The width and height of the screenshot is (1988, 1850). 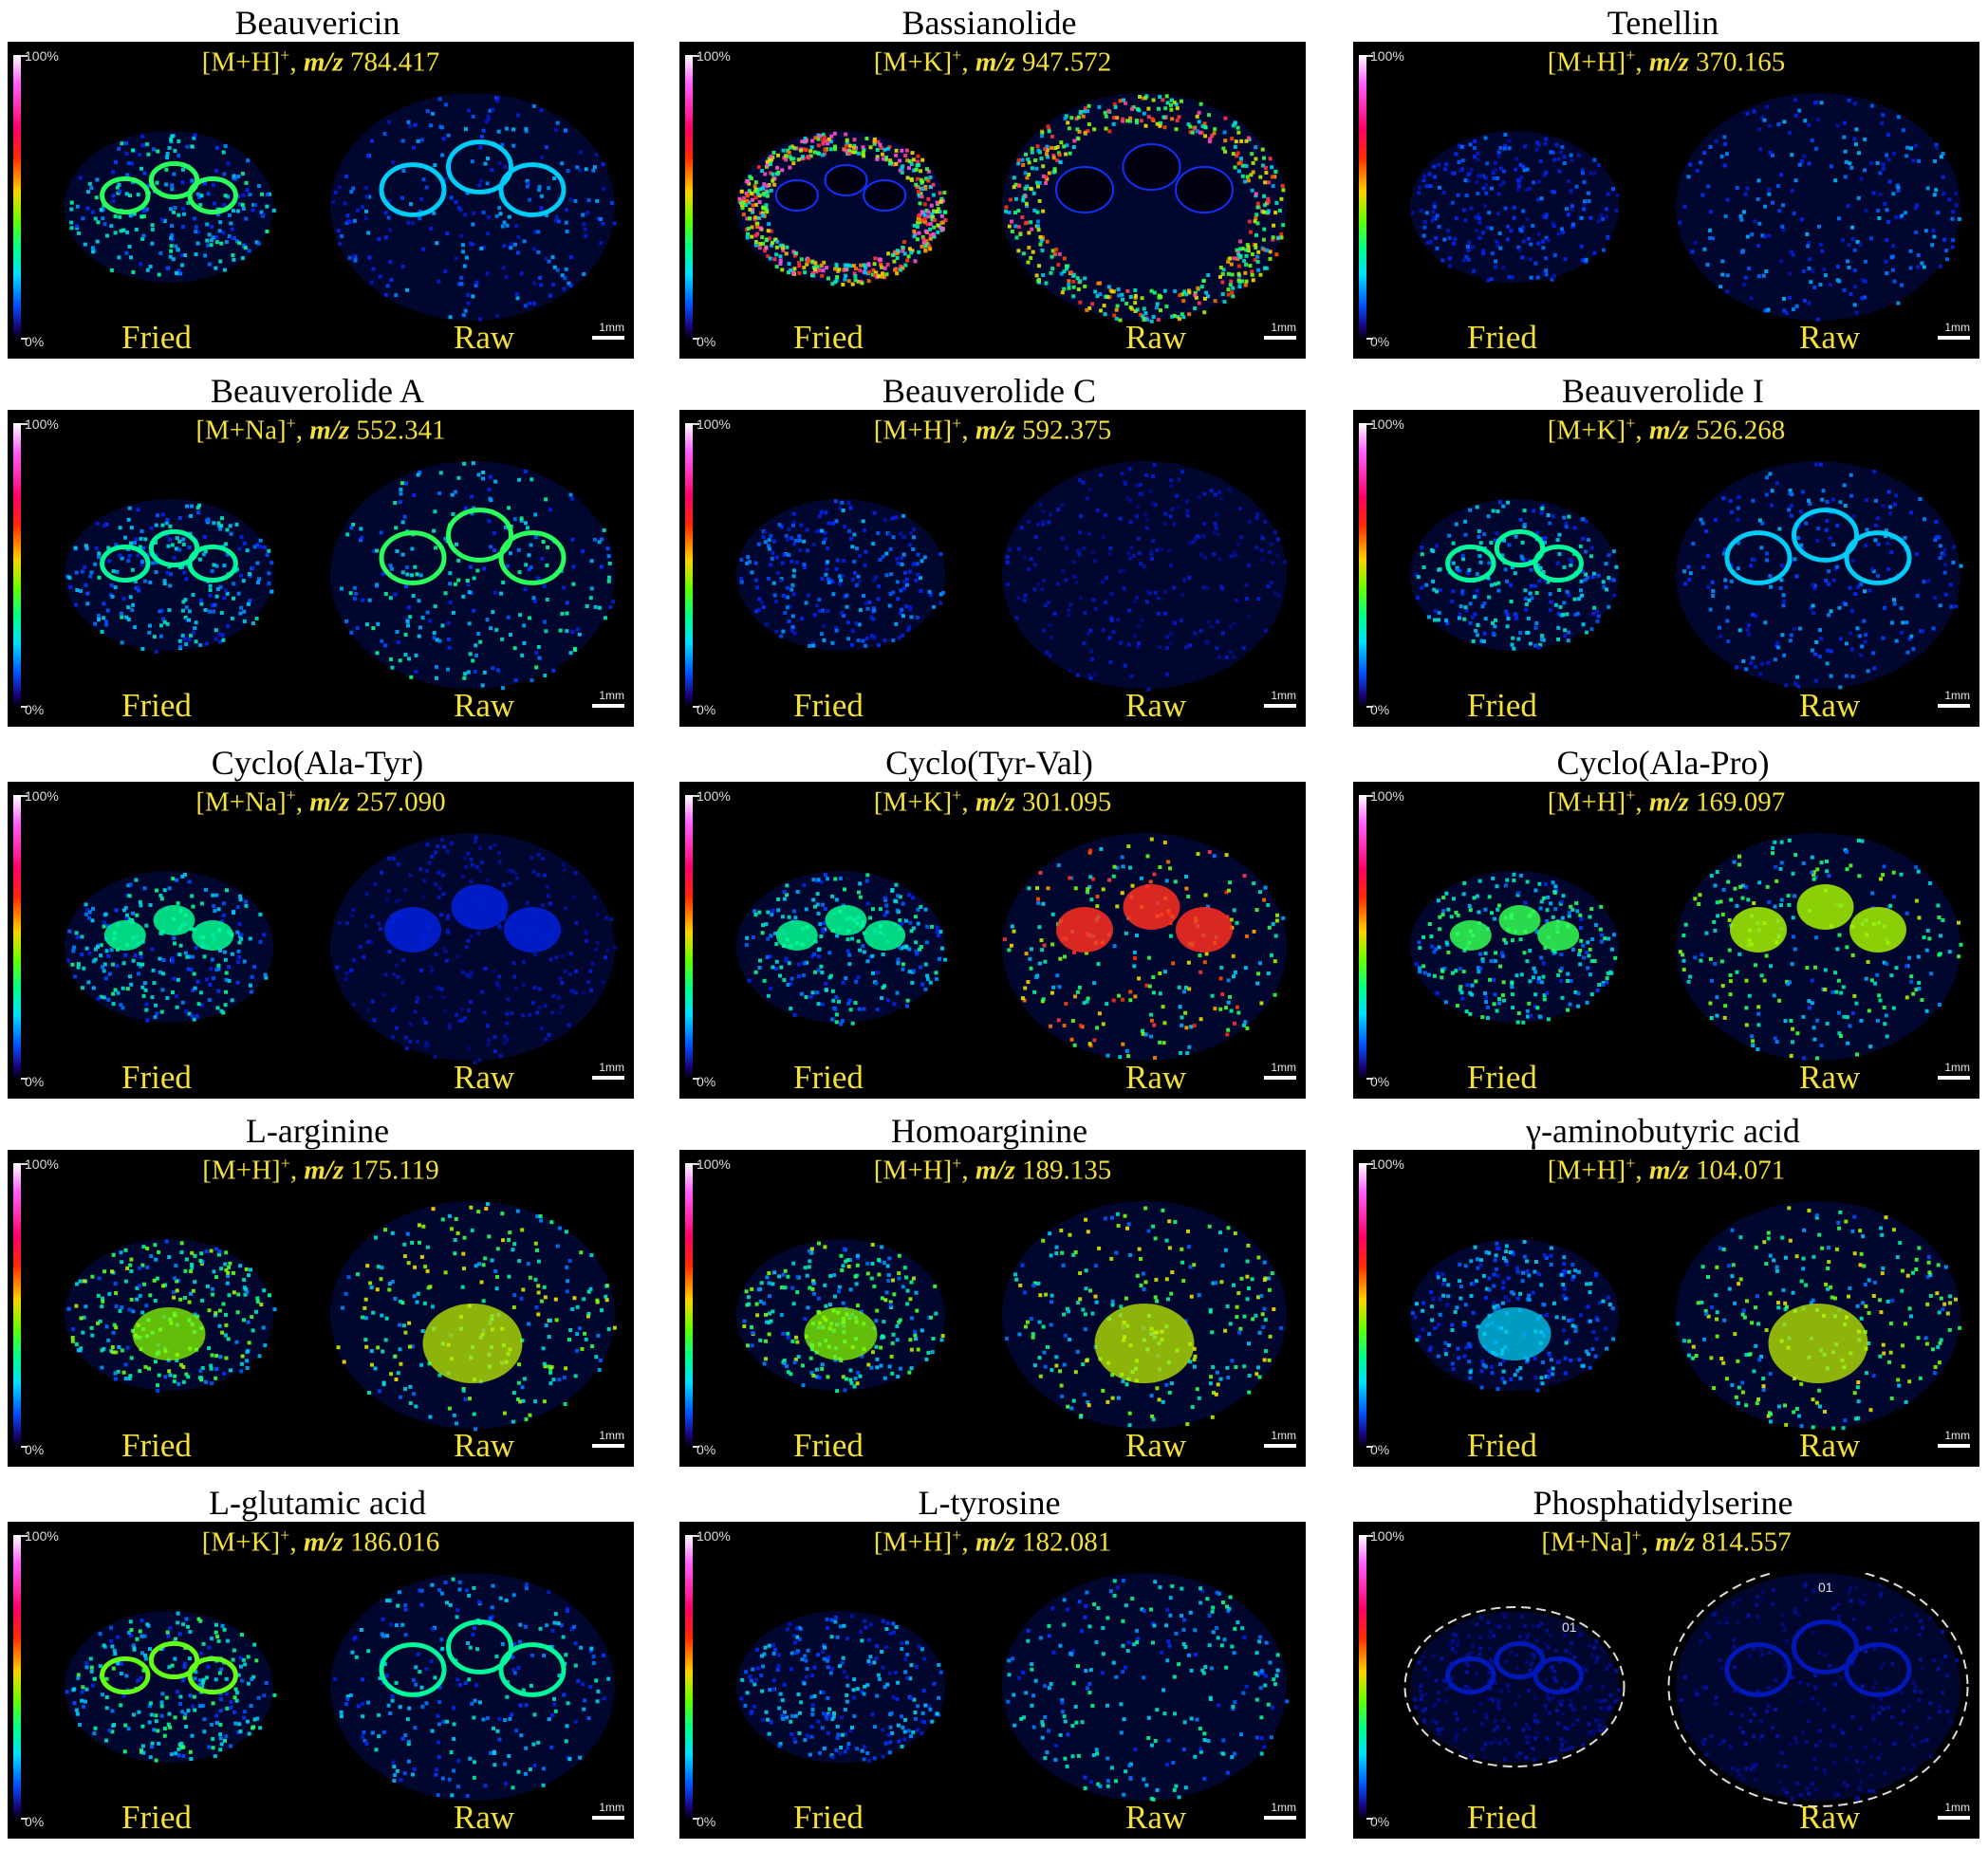 I want to click on mz-label: m/z, so click(x=1668, y=62).